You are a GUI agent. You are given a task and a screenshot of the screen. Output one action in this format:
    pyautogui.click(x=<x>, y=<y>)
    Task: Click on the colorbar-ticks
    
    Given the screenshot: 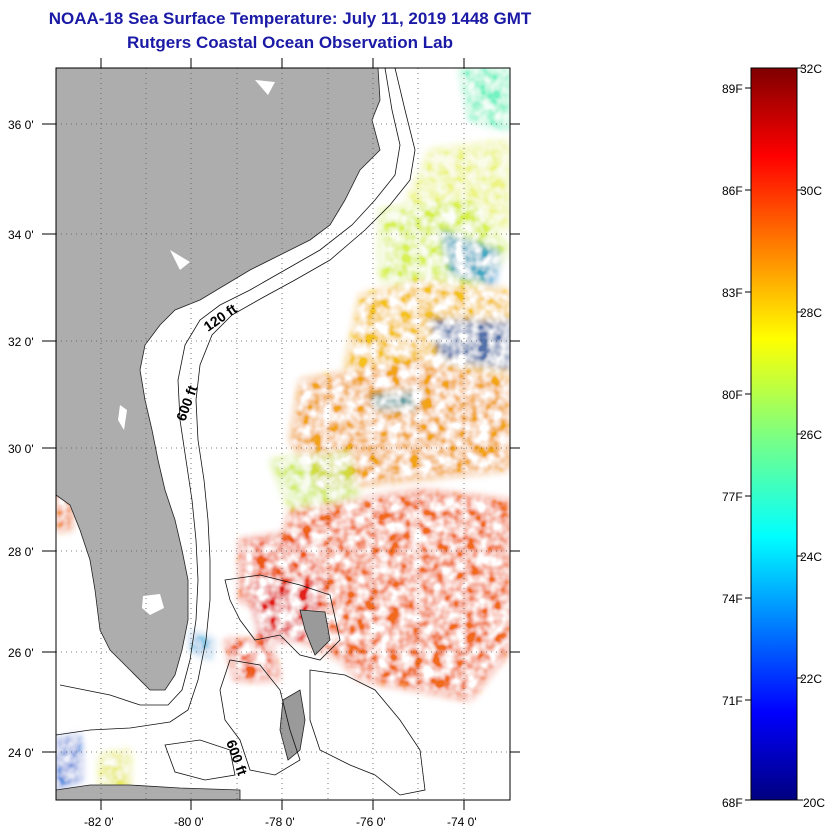 What is the action you would take?
    pyautogui.click(x=774, y=434)
    